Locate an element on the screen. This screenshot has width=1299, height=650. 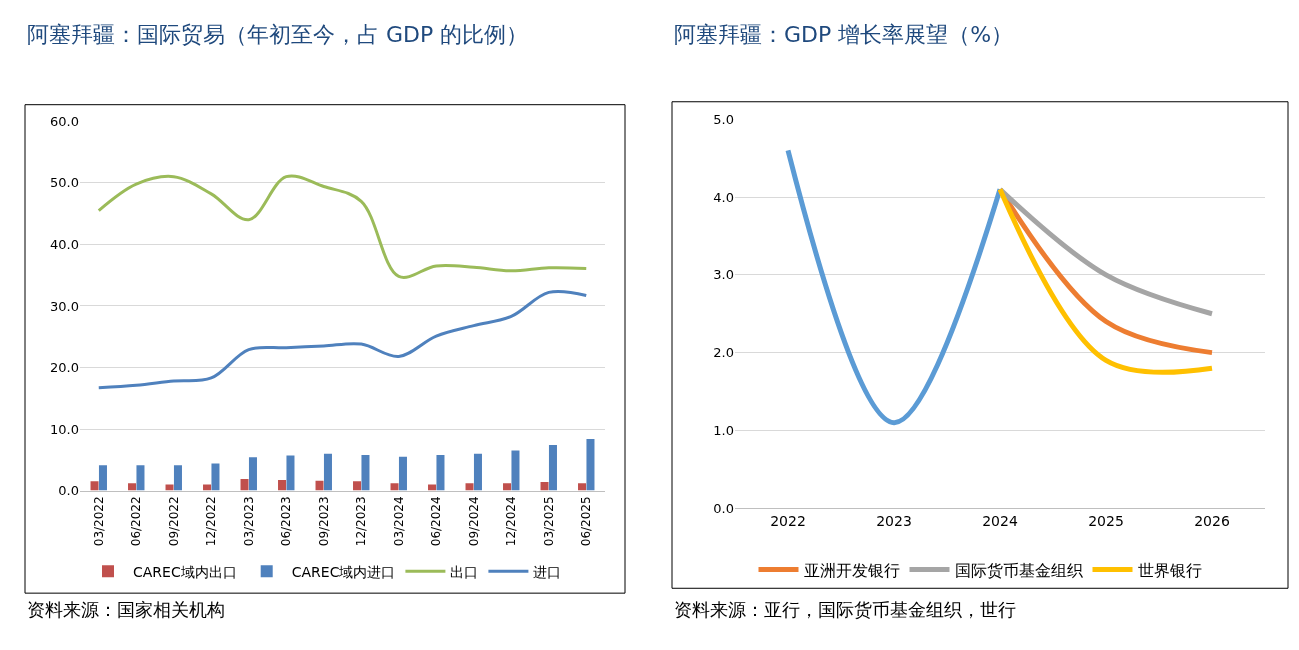
y-tick-label: 10.0 is located at coordinates (64, 429).